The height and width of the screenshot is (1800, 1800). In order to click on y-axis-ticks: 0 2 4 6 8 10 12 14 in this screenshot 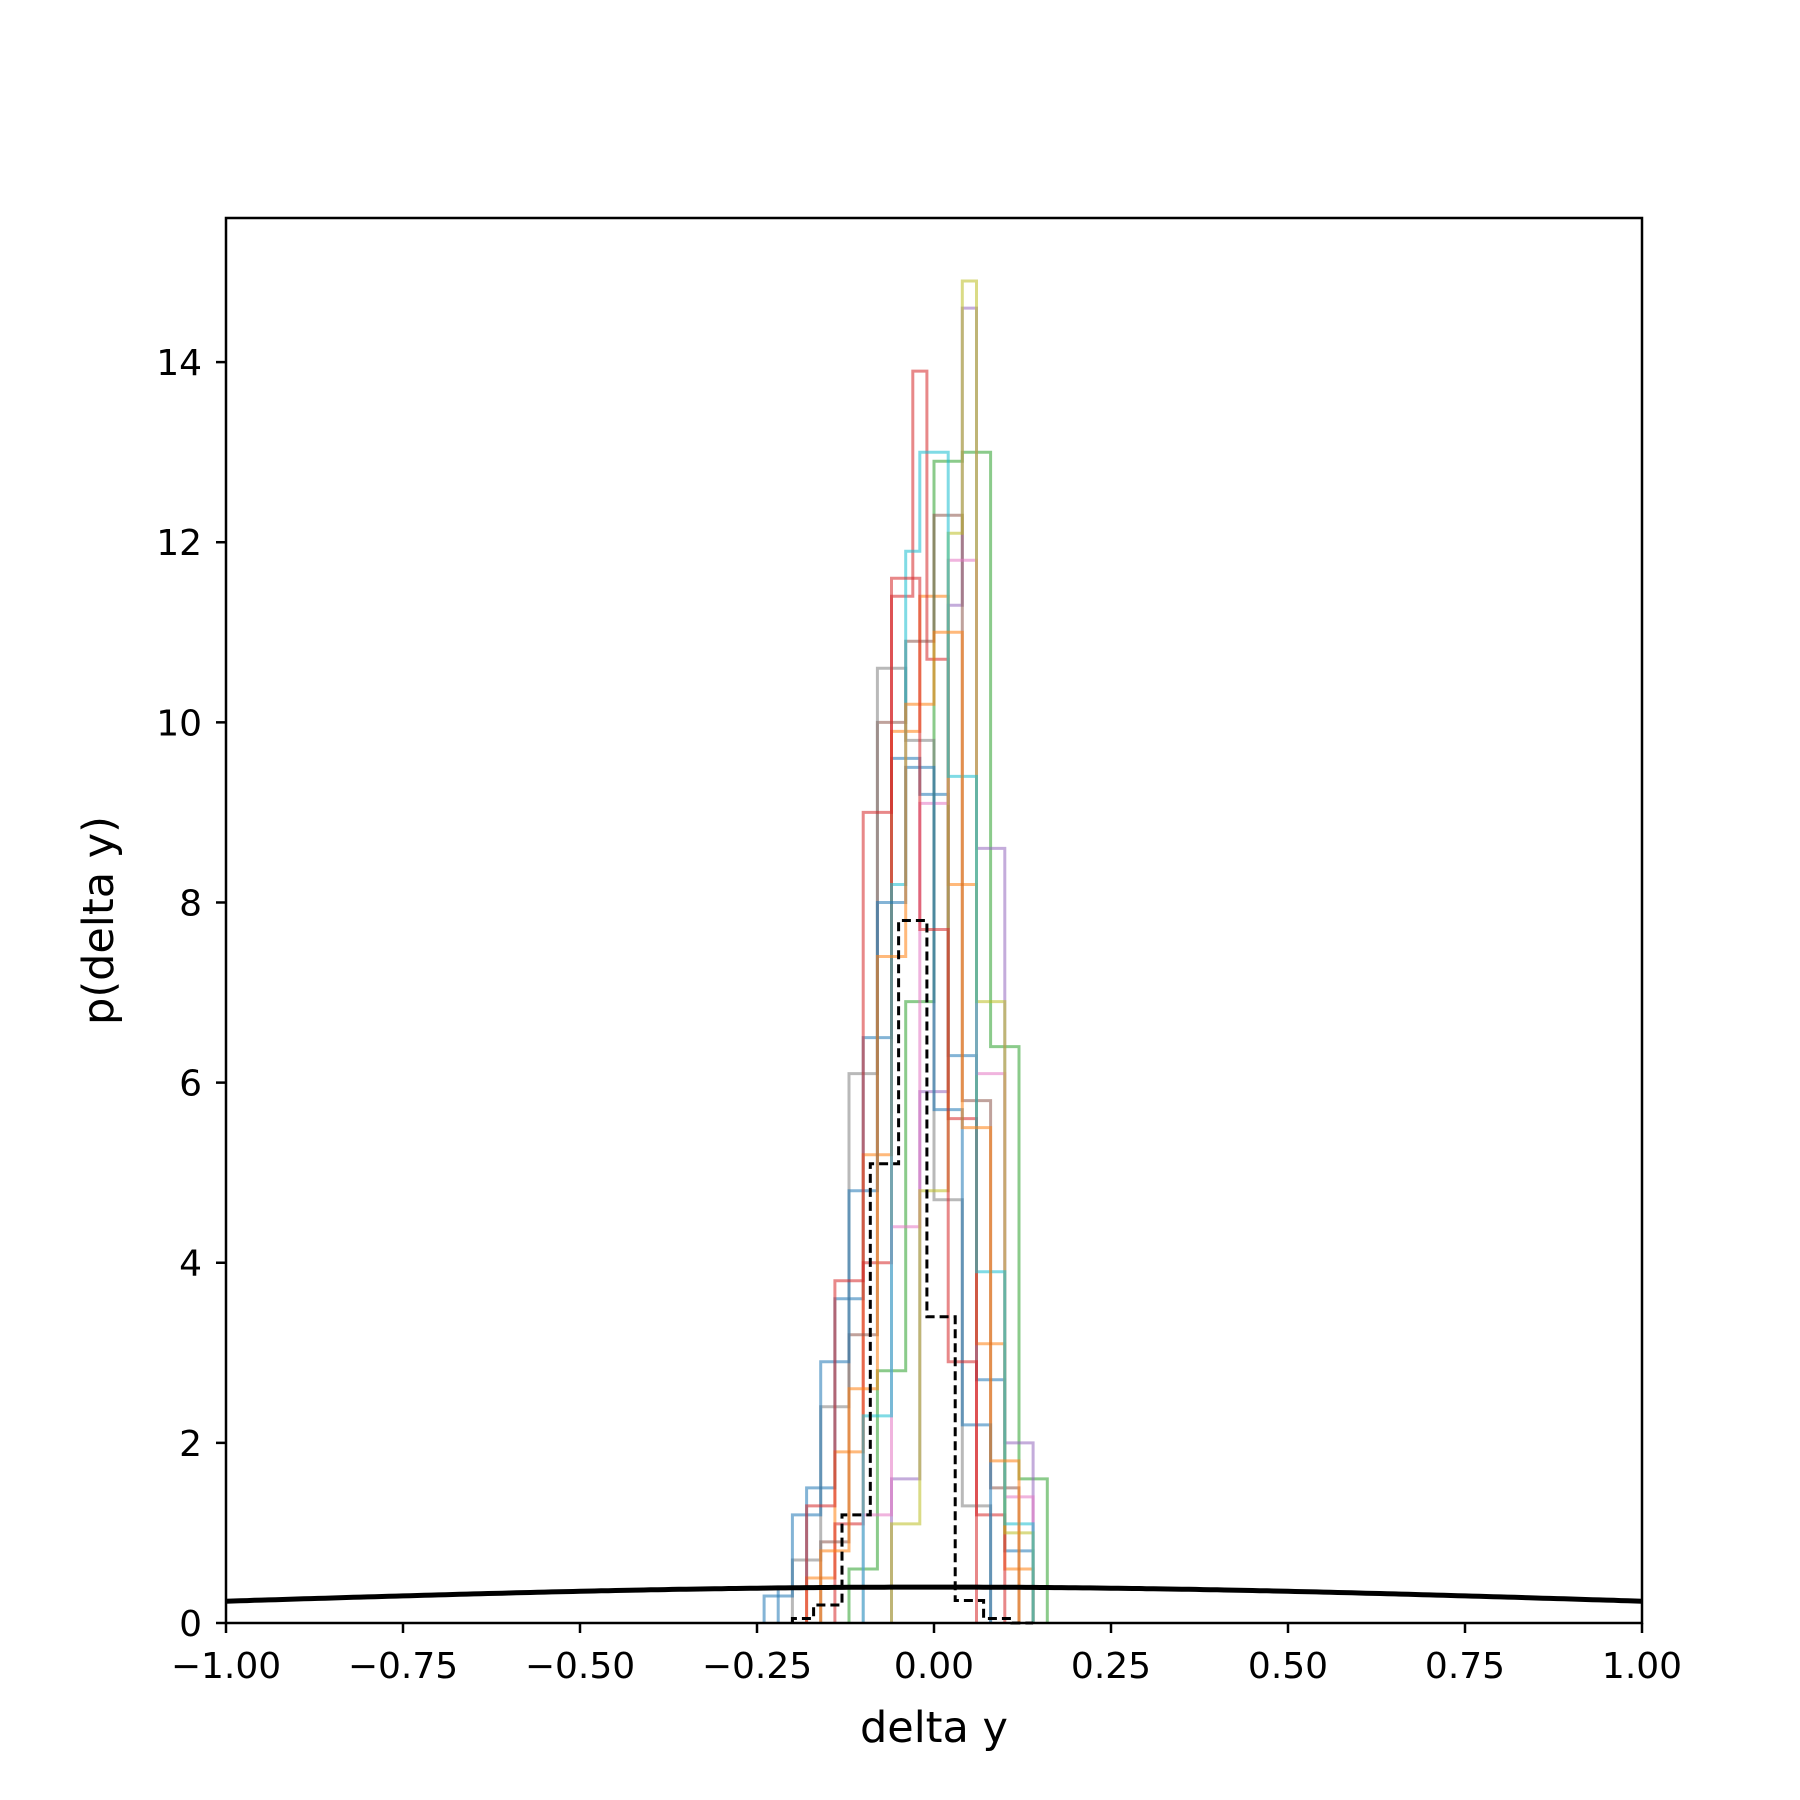, I will do `click(191, 994)`.